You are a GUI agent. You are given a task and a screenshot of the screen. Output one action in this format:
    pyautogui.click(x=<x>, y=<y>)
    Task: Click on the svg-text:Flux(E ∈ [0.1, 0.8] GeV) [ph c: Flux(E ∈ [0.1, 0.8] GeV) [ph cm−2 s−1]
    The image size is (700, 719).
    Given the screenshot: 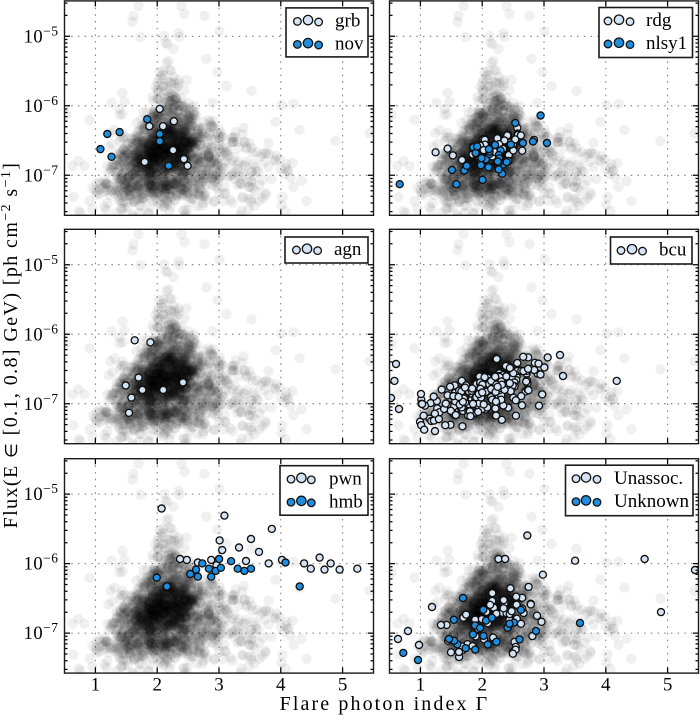 What is the action you would take?
    pyautogui.click(x=11, y=345)
    